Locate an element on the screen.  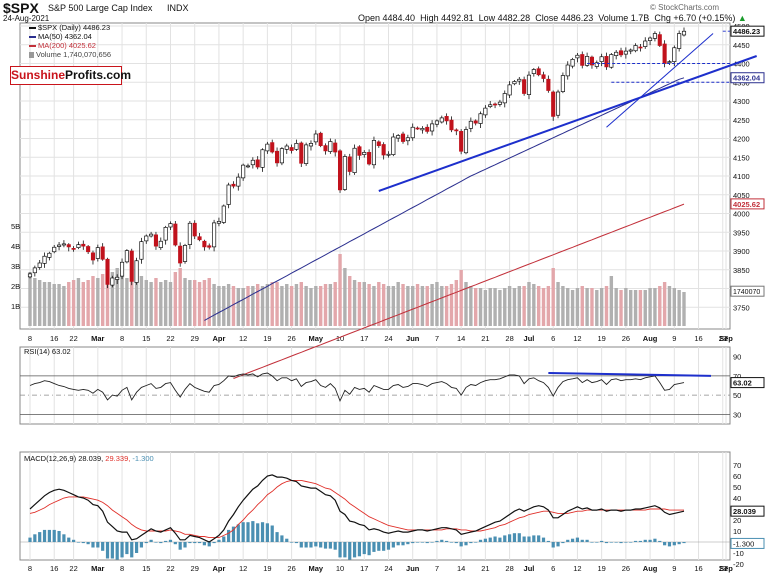
legend-ma200: MA(200) 4025.62 is located at coordinates (62, 46).